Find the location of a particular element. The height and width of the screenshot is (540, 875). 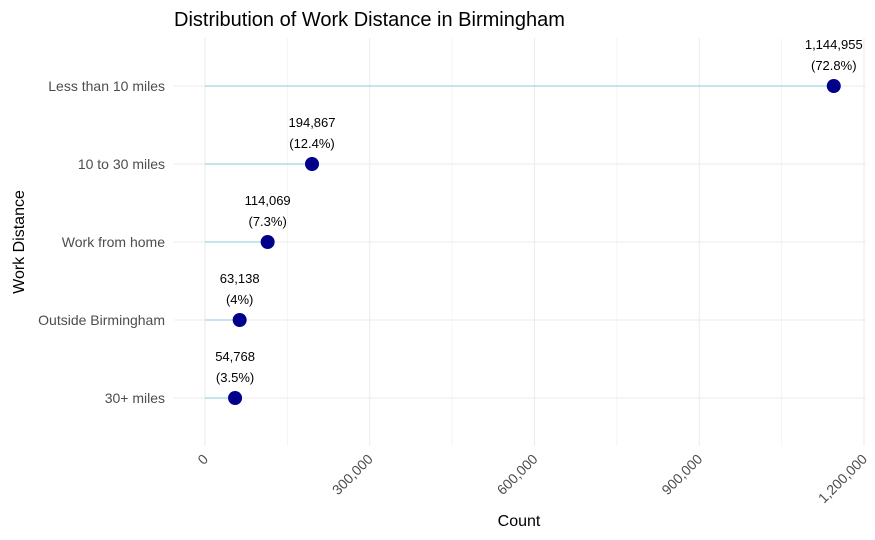

x-tick-label: 900,000 is located at coordinates (681, 474).